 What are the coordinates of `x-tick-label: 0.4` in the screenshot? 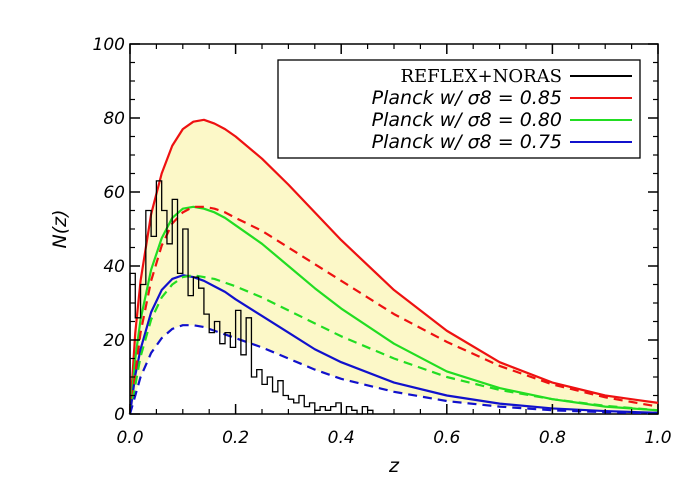 It's located at (341, 438).